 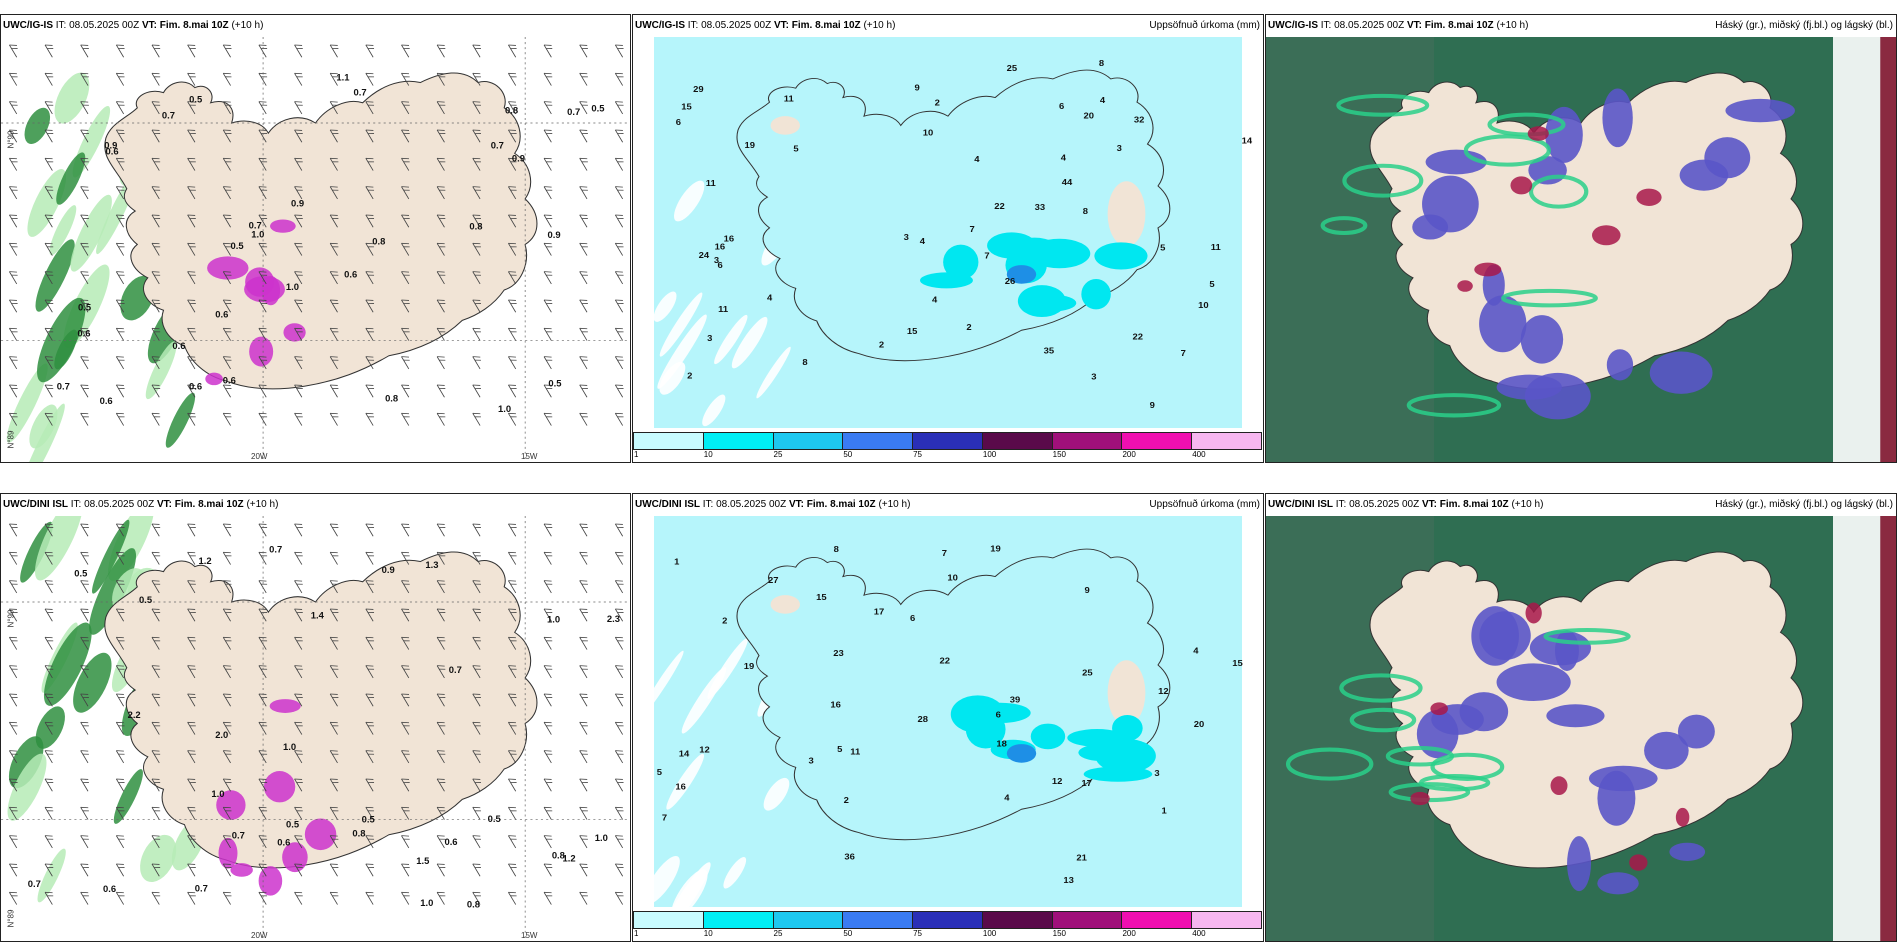 What do you see at coordinates (529, 456) in the screenshot?
I see `axis-label: 15W` at bounding box center [529, 456].